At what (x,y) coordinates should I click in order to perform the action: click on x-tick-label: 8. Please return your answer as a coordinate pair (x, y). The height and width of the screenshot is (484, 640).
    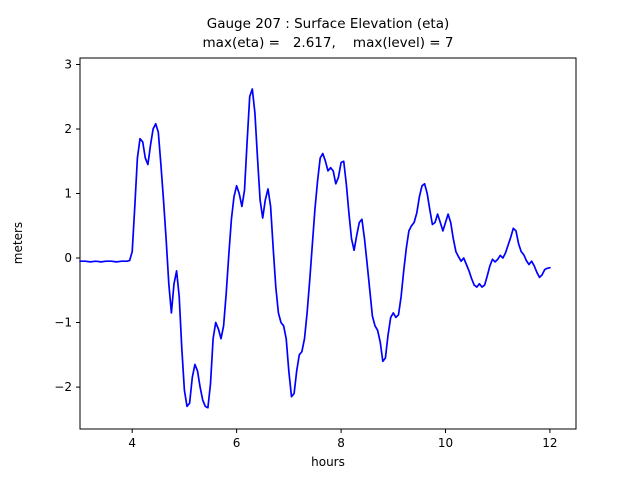
    Looking at the image, I should click on (341, 443).